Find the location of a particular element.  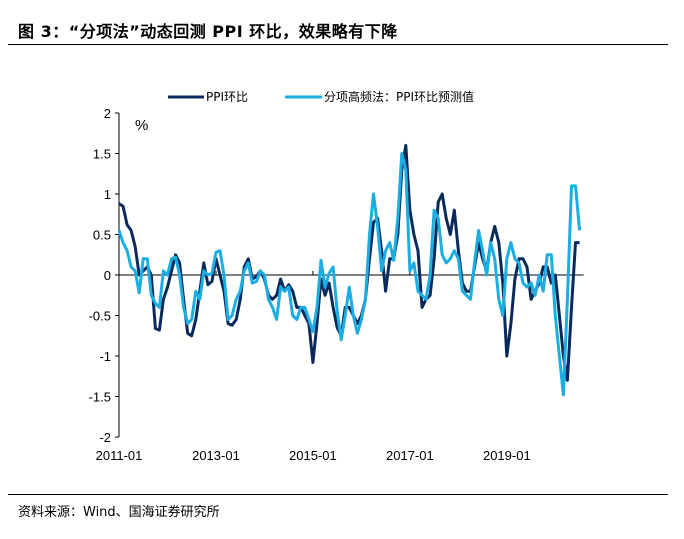

y-tick-label: -0.5 is located at coordinates (100, 316).